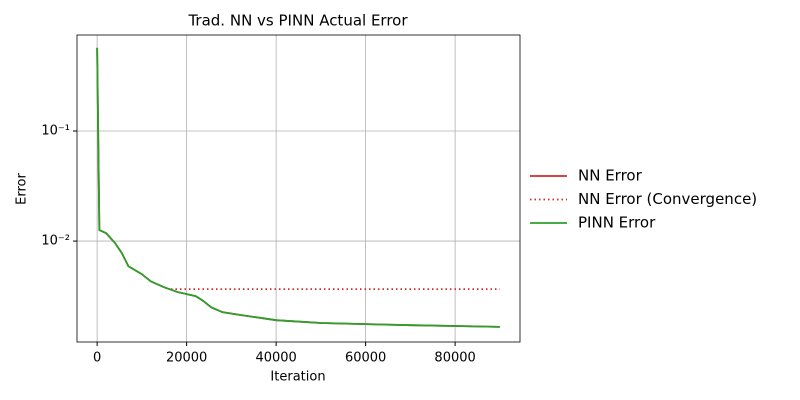  I want to click on legend-label: NN Error, so click(610, 176).